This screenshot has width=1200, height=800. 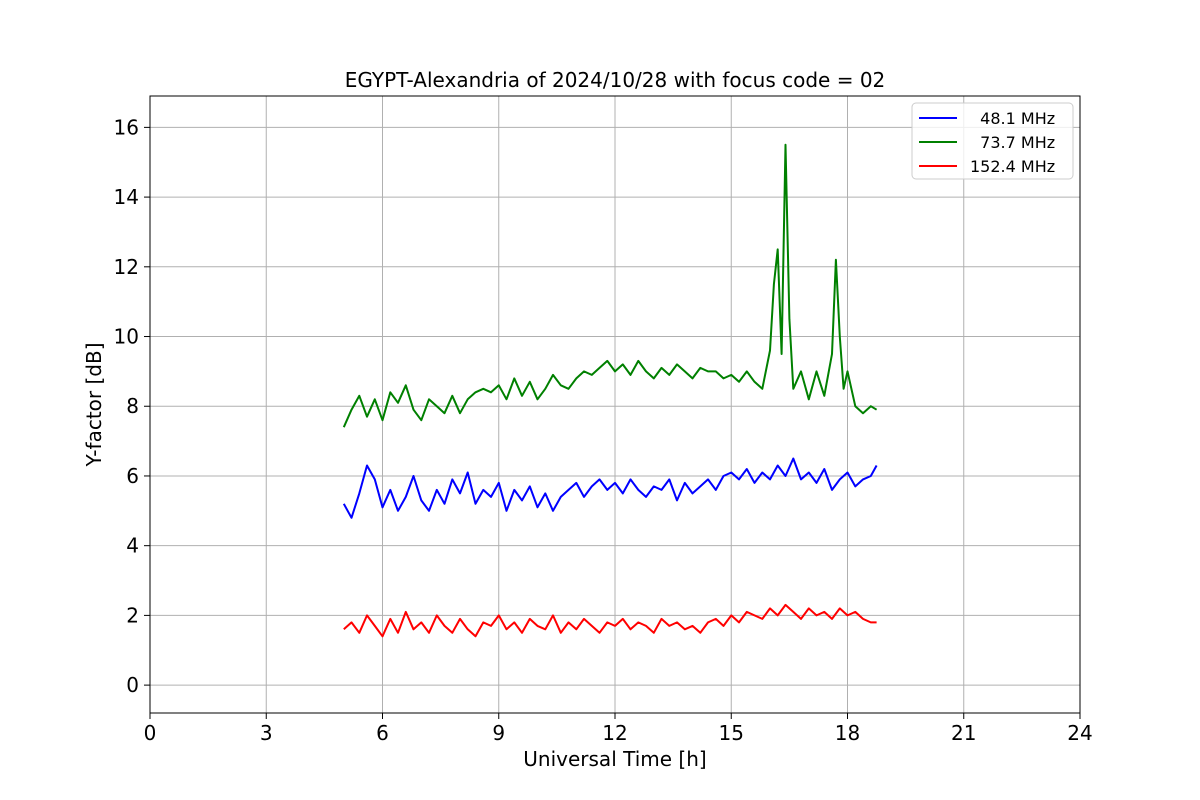 What do you see at coordinates (847, 733) in the screenshot?
I see `x-tick-label: 18` at bounding box center [847, 733].